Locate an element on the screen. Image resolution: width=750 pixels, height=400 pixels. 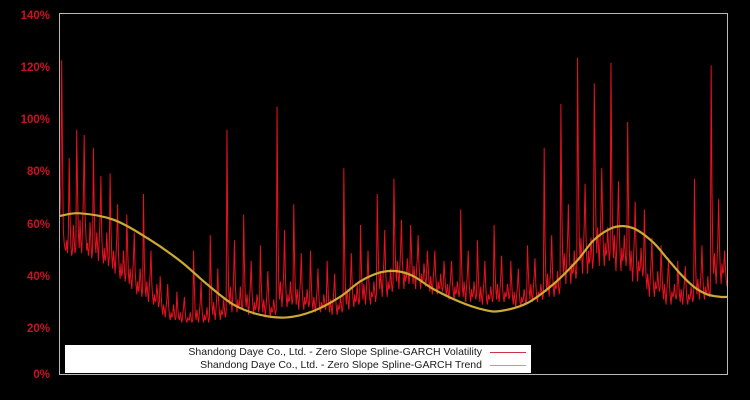
y-axis-tick-label: 120% is located at coordinates (35, 68).